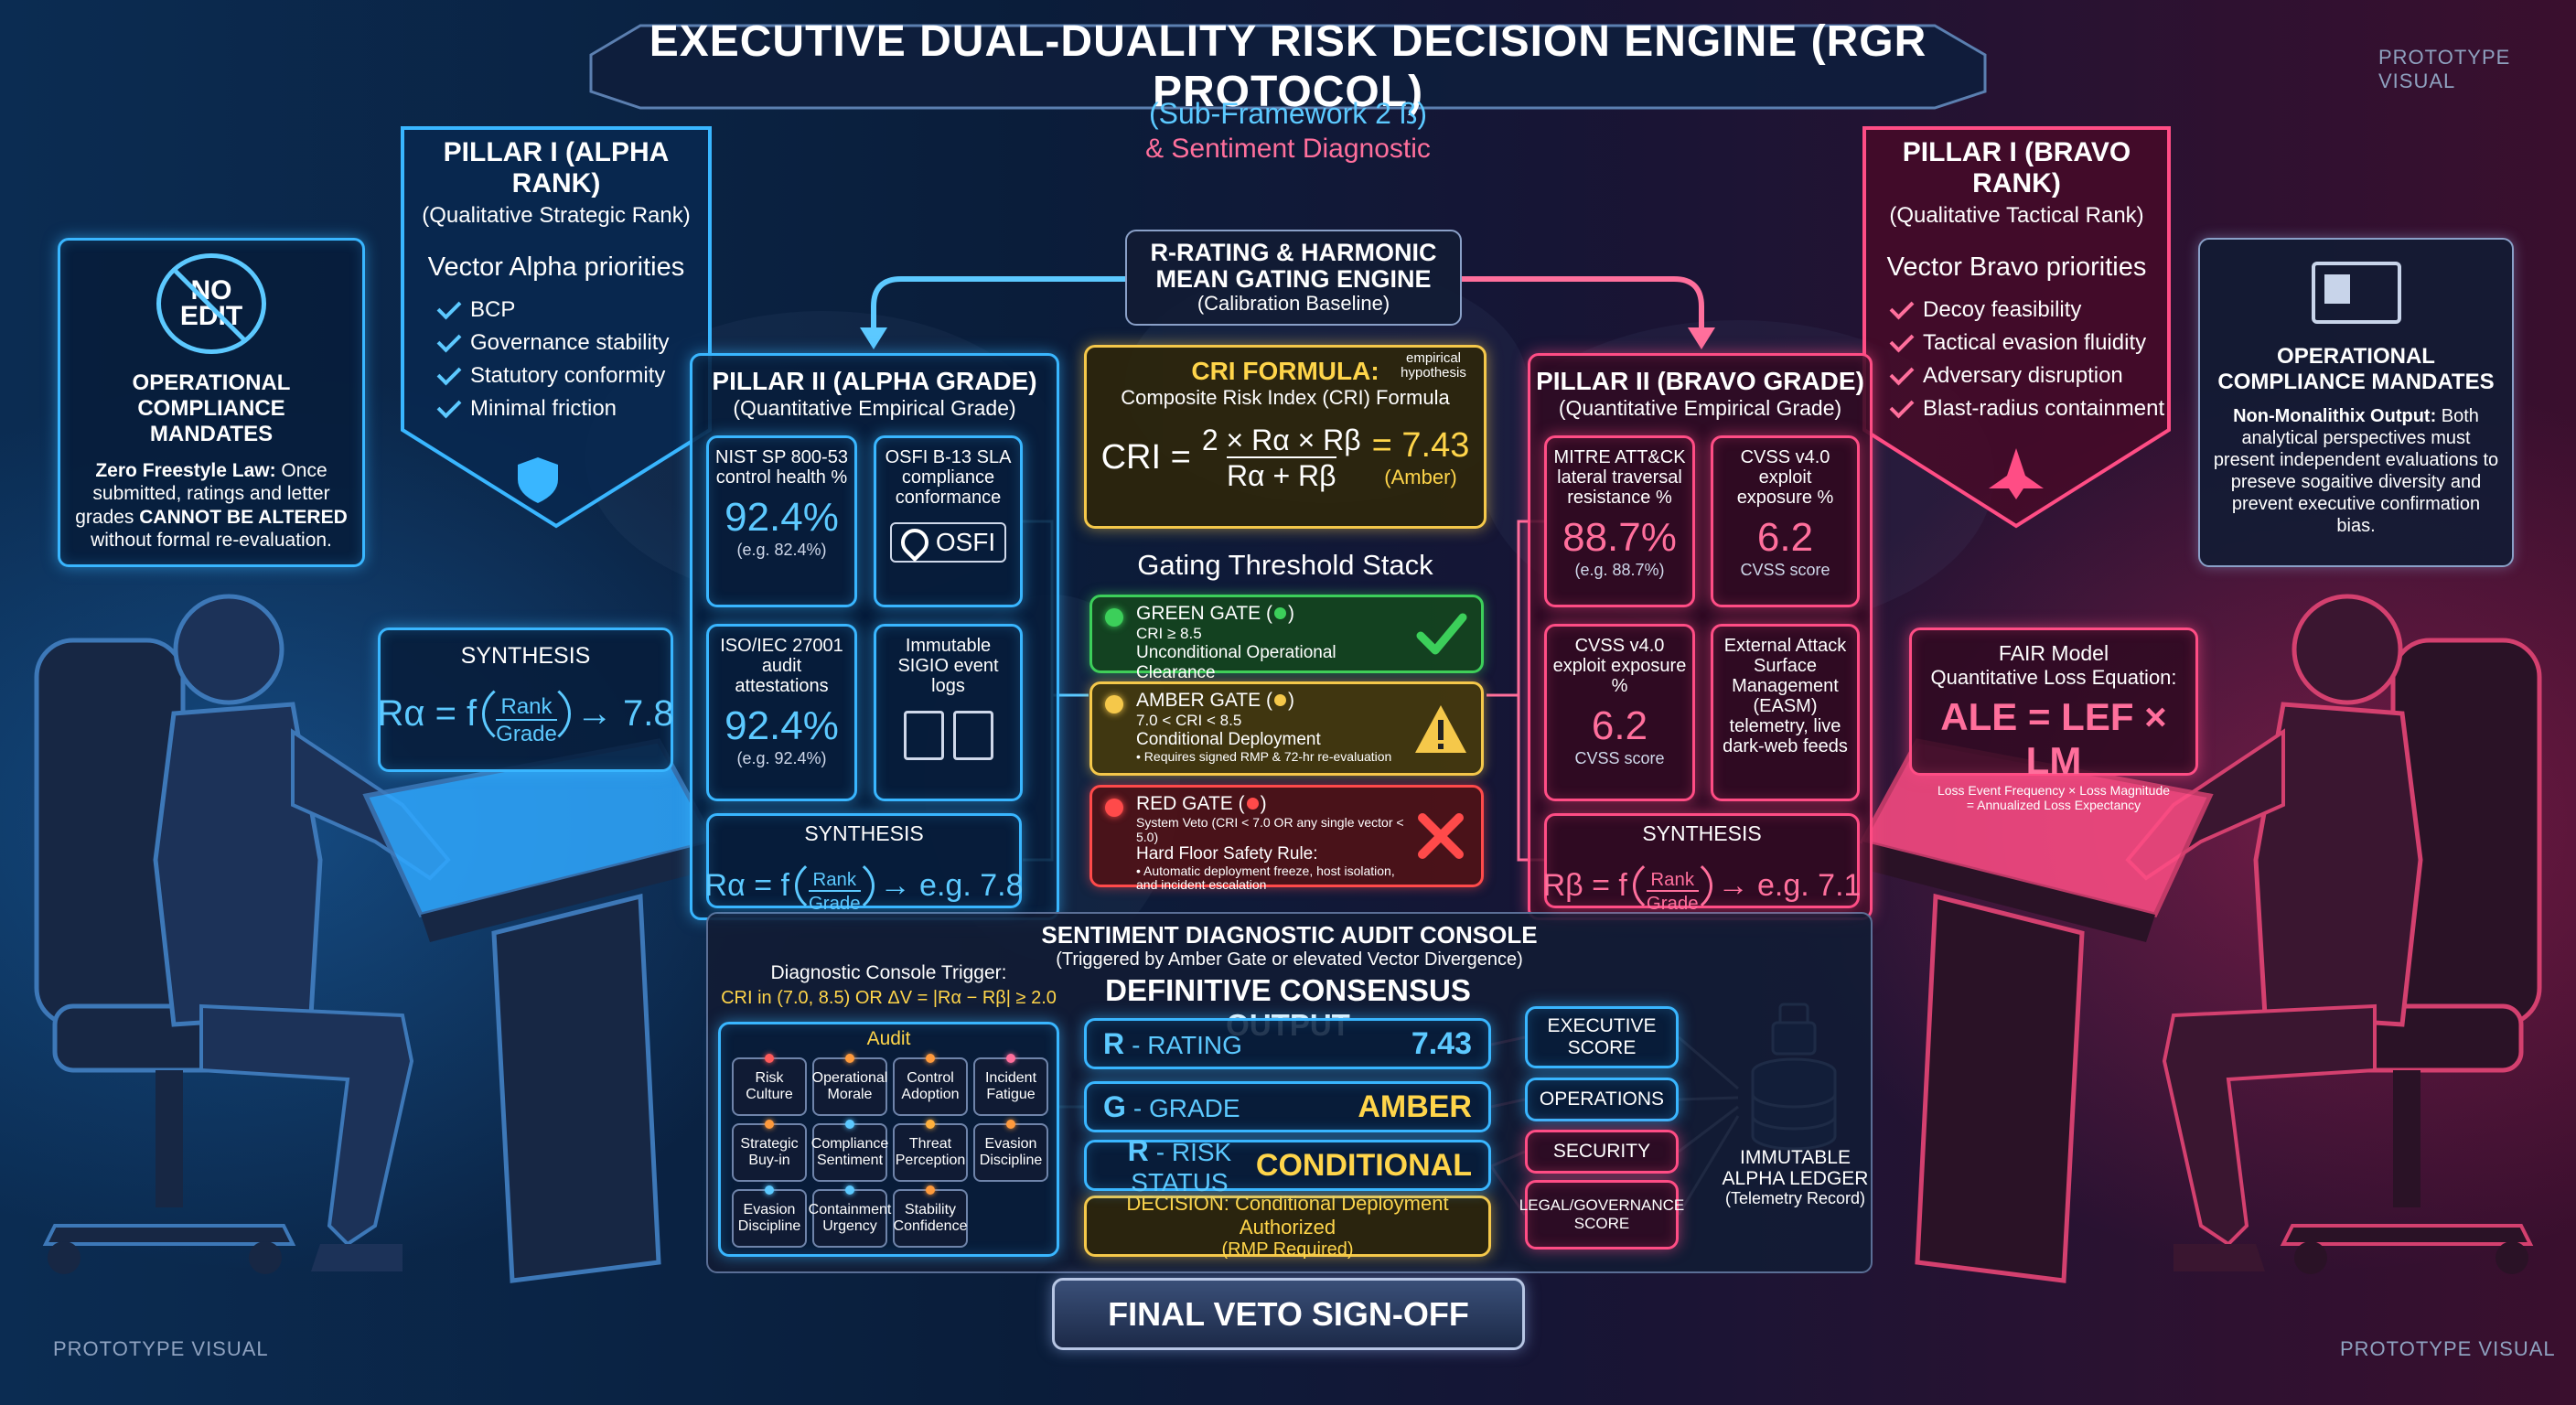  I want to click on priority-text: Blast-radius containment, so click(2044, 408).